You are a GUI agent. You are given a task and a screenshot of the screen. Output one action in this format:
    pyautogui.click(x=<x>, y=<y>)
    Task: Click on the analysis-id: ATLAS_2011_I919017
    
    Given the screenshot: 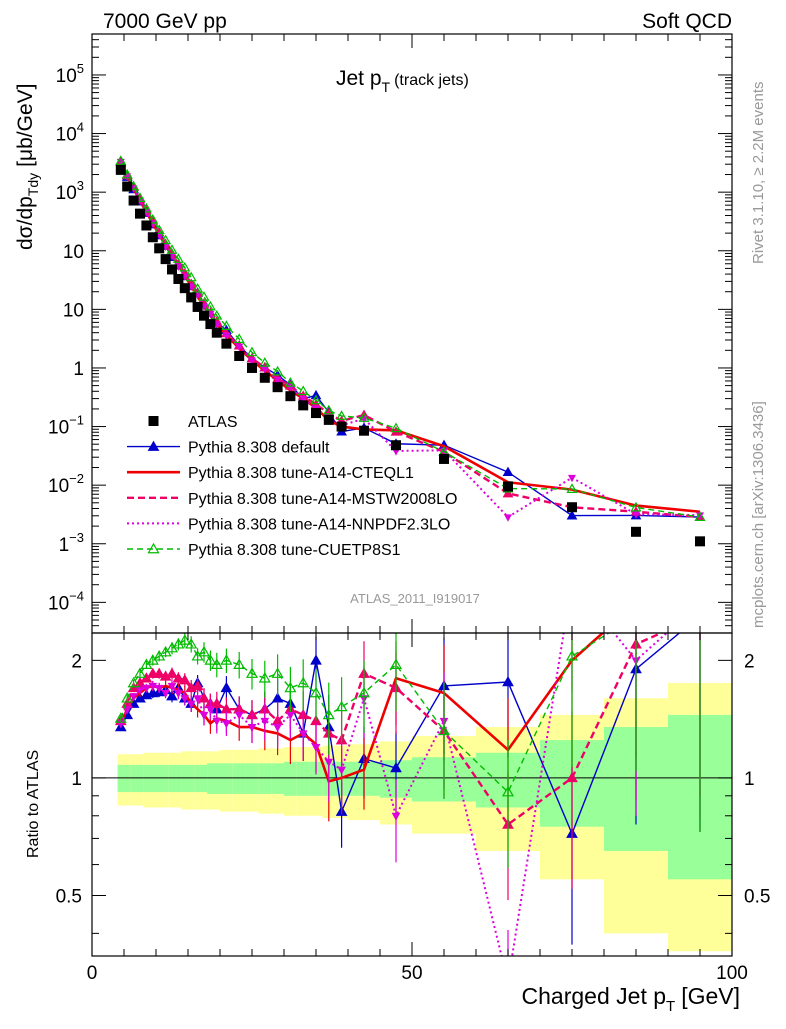 What is the action you would take?
    pyautogui.click(x=415, y=598)
    